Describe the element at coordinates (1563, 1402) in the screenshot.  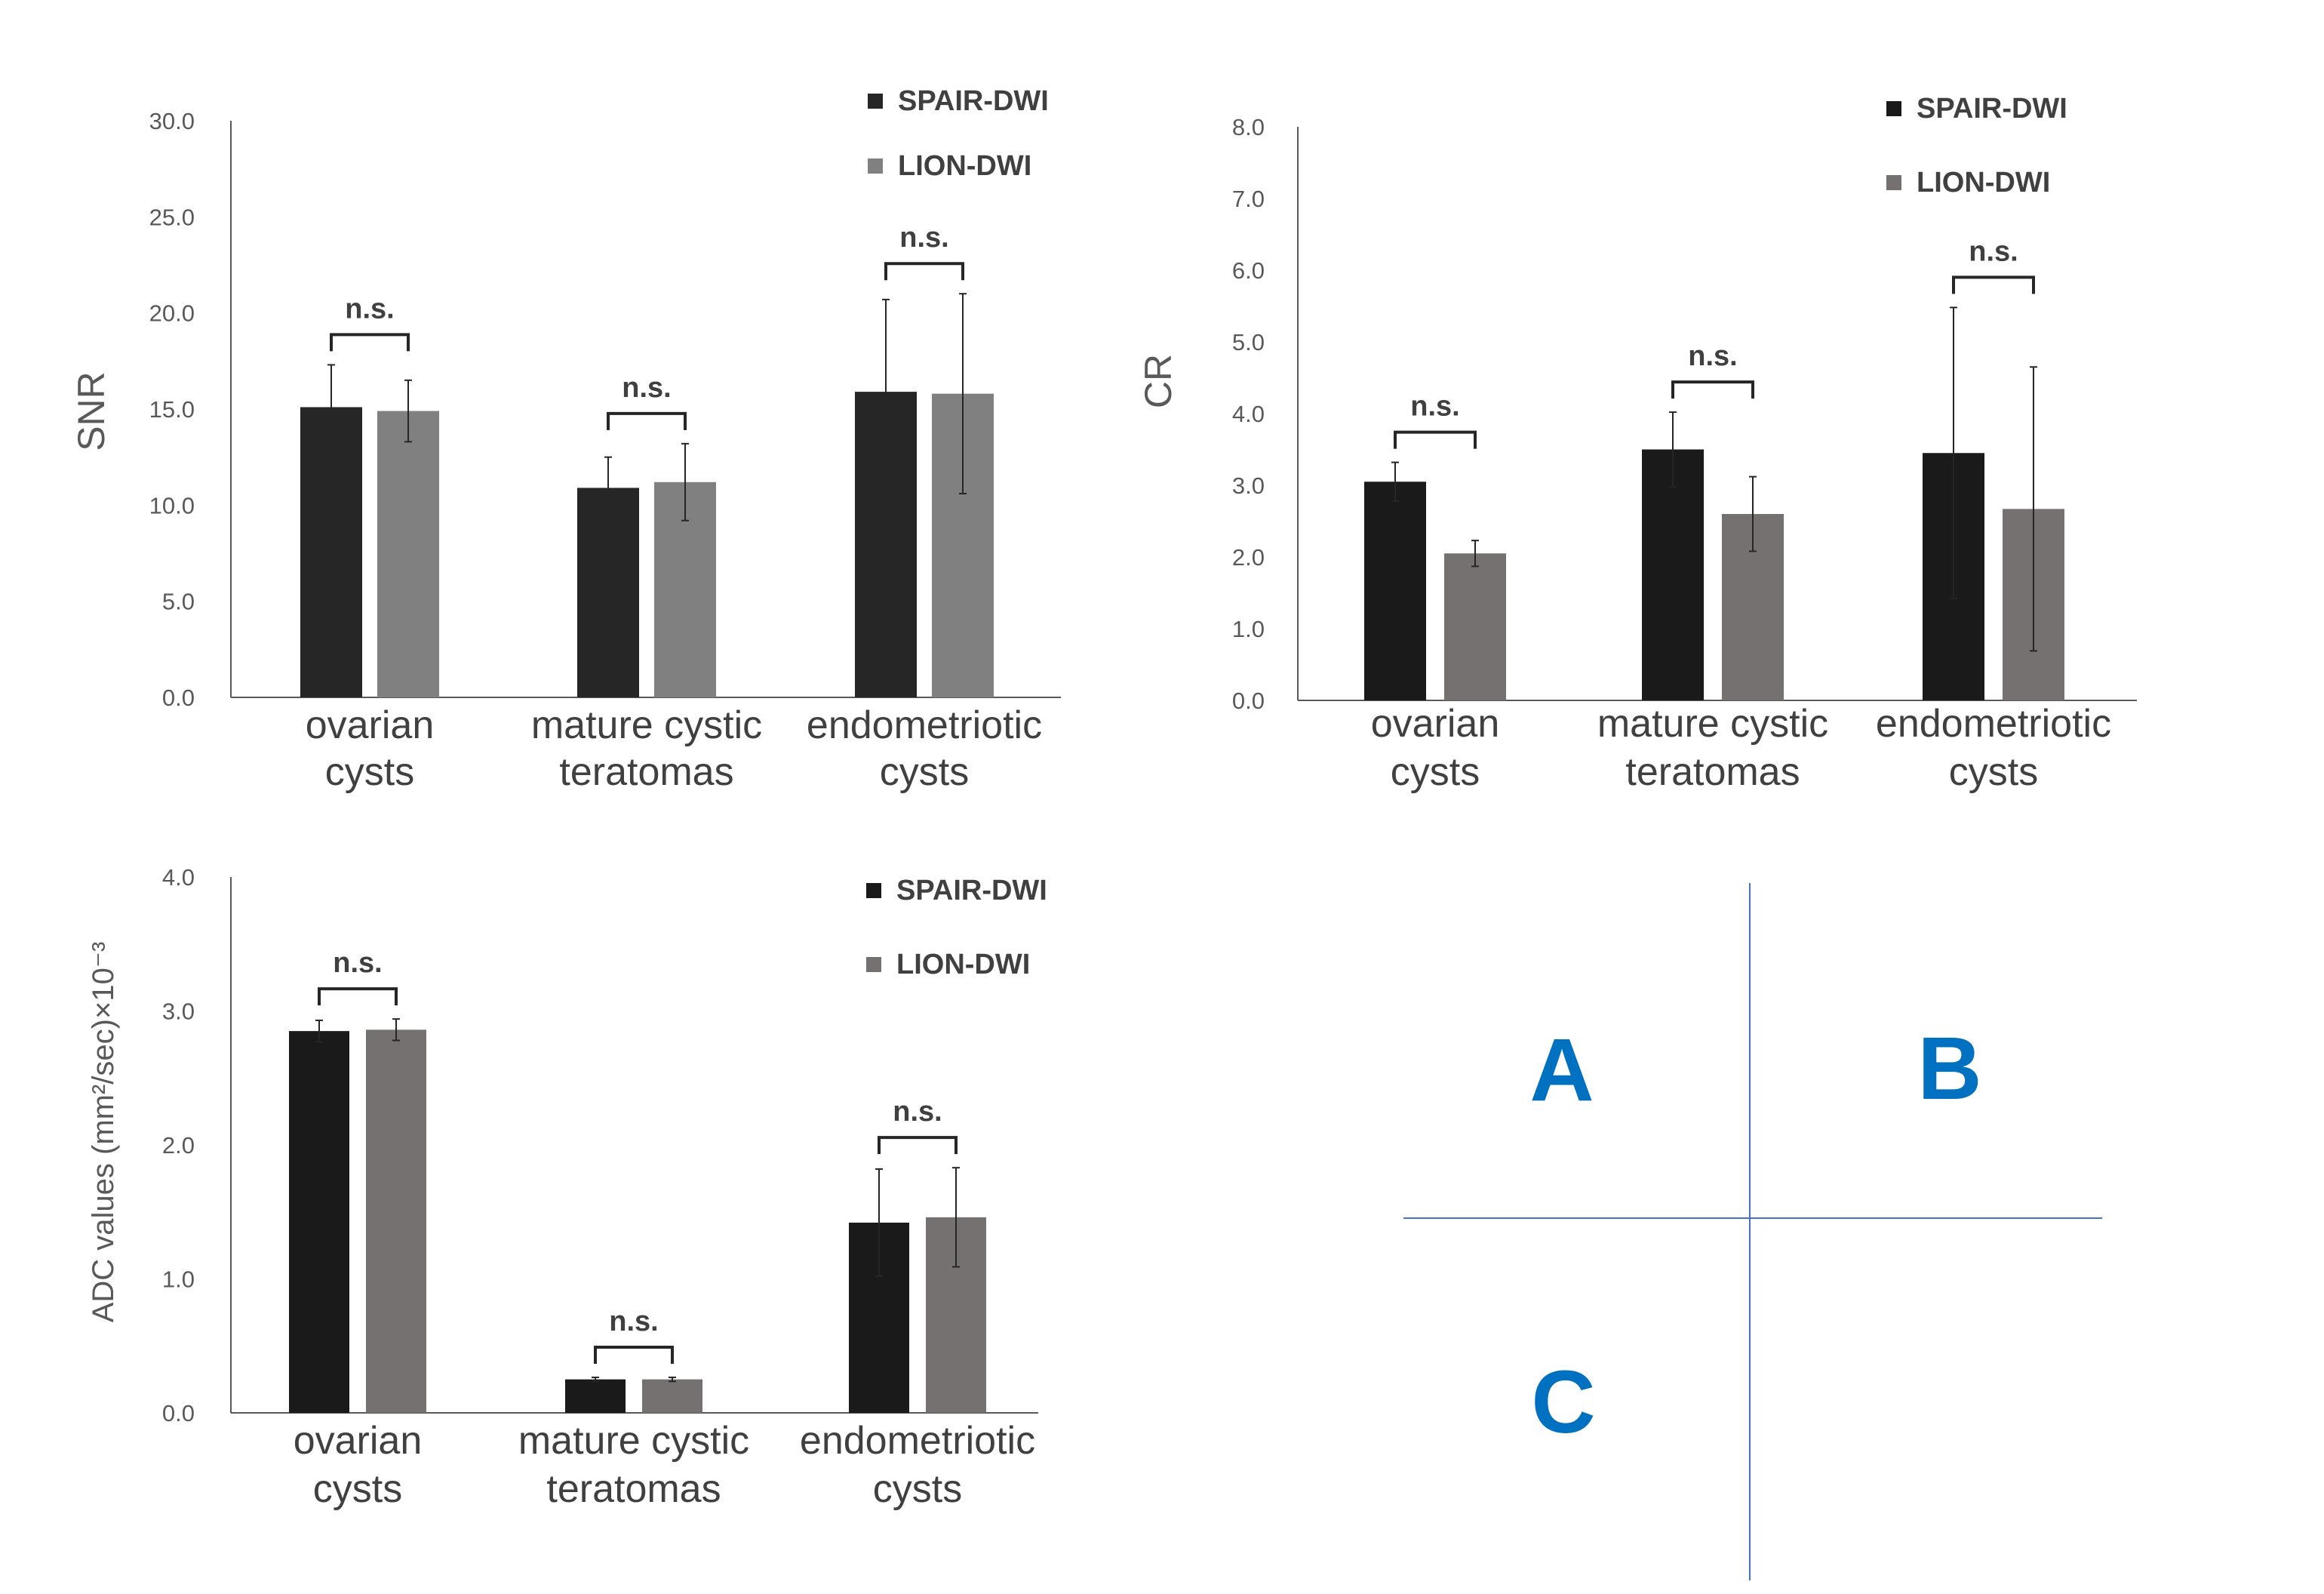
I see `key-letter-c: C` at that location.